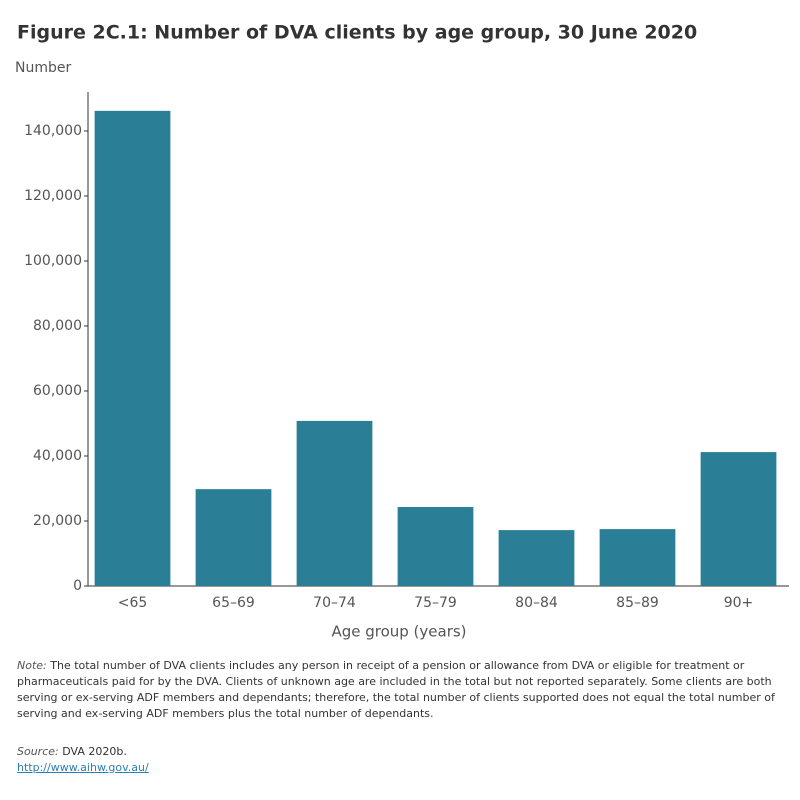  Describe the element at coordinates (57, 456) in the screenshot. I see `y-tick-label: 40,000` at that location.